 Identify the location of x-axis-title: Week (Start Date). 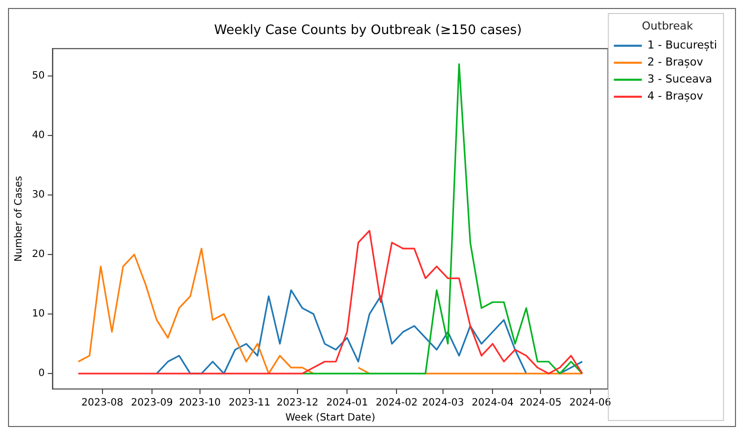
(330, 418).